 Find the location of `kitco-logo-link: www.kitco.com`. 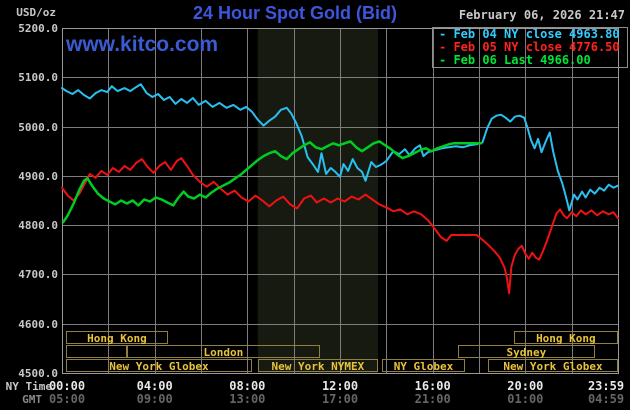

kitco-logo-link: www.kitco.com is located at coordinates (142, 44).